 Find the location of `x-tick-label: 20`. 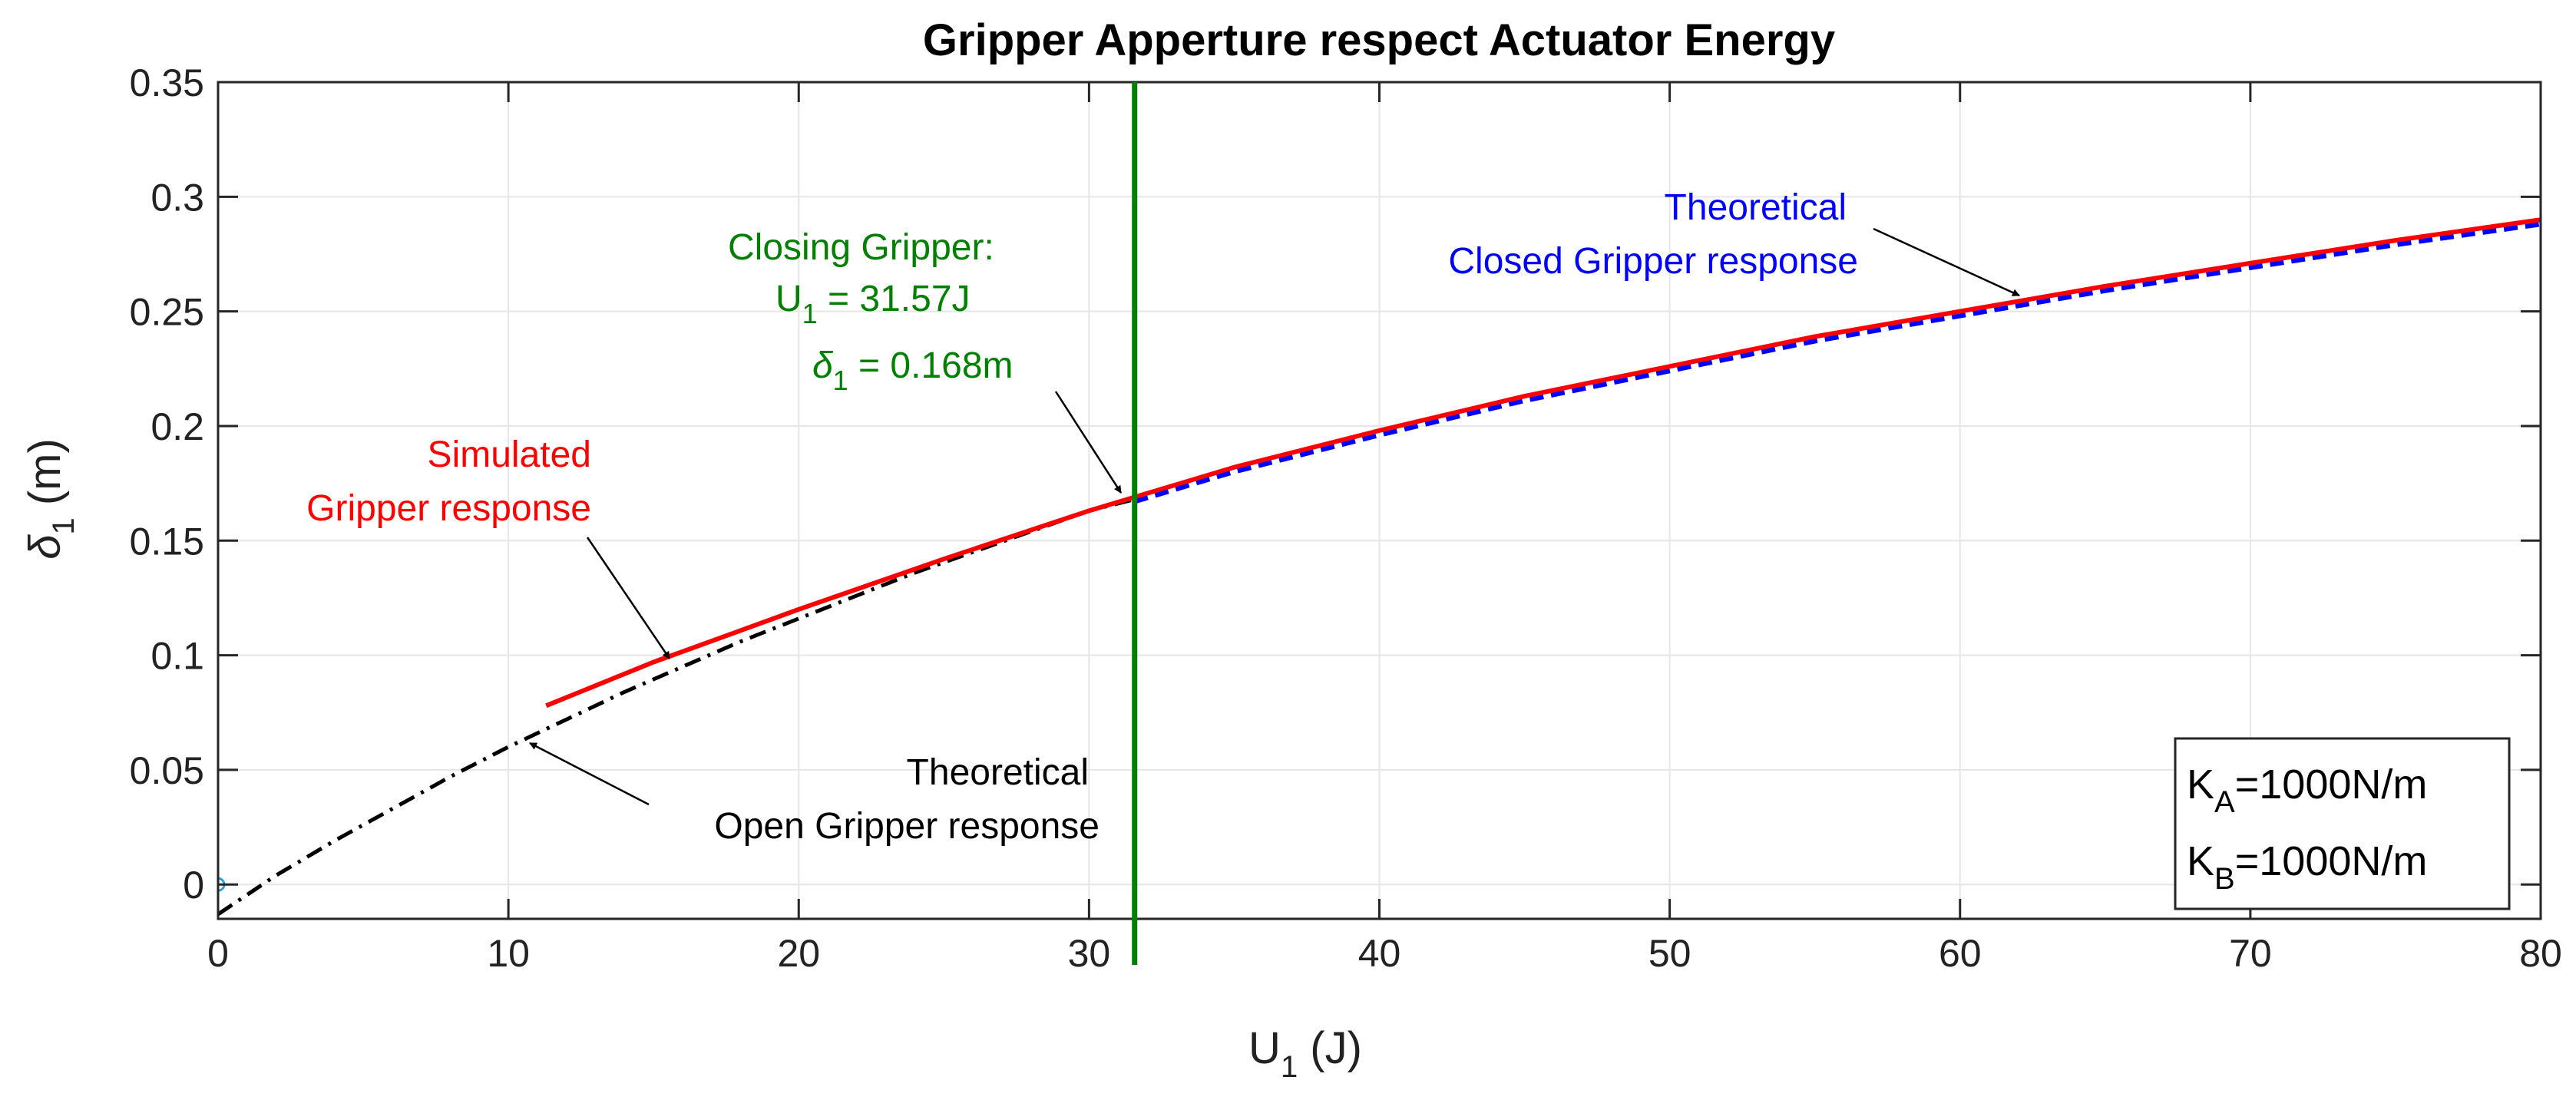

x-tick-label: 20 is located at coordinates (798, 953).